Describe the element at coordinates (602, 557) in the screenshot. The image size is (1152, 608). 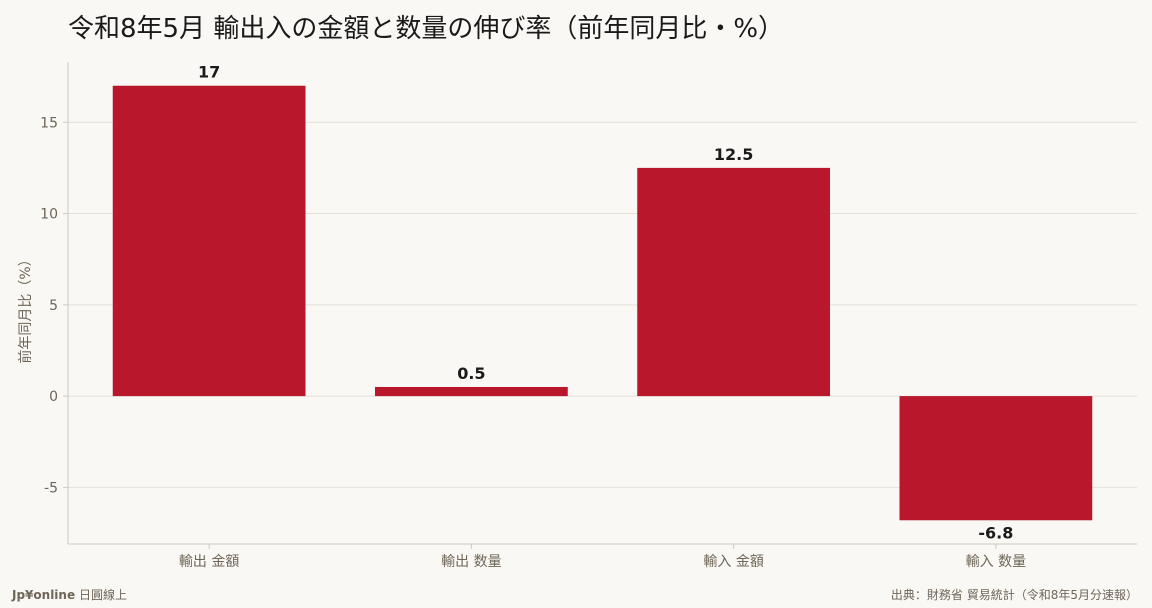
I see `x-tick-labels: 輸出 金額 輸出 数量 輸入 金額 輸入 数量` at that location.